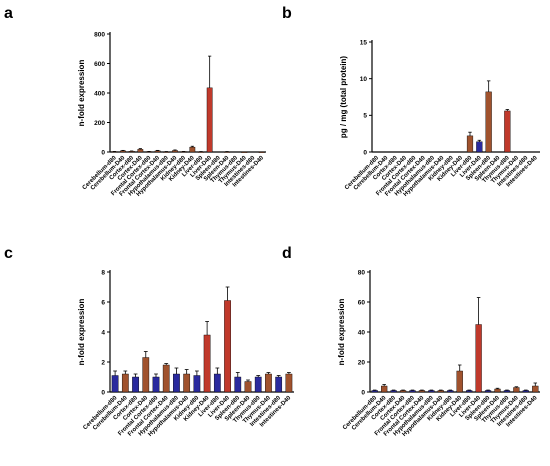 The width and height of the screenshot is (550, 466). What do you see at coordinates (287, 13) in the screenshot?
I see `panel-letter-b: b` at bounding box center [287, 13].